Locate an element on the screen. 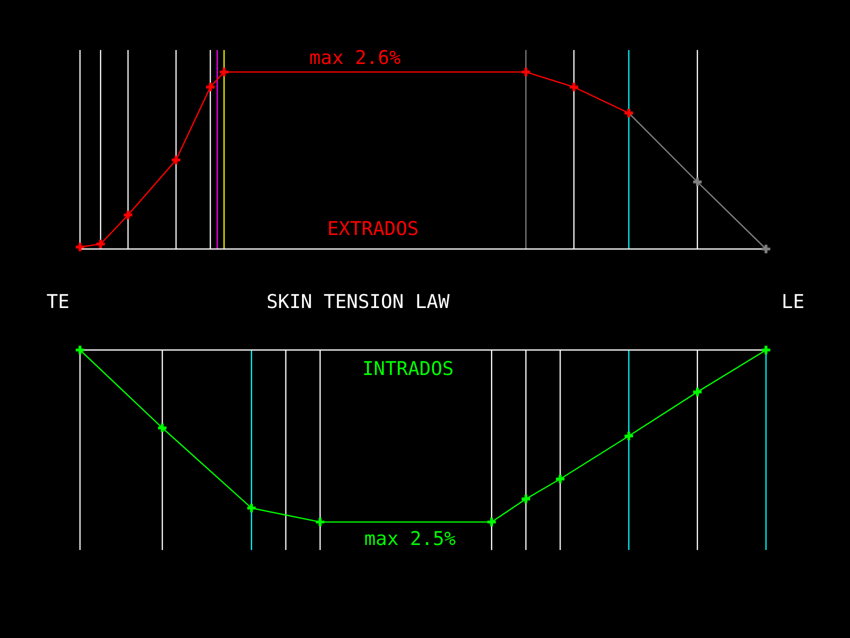  annotation: INTRADOS is located at coordinates (408, 369).